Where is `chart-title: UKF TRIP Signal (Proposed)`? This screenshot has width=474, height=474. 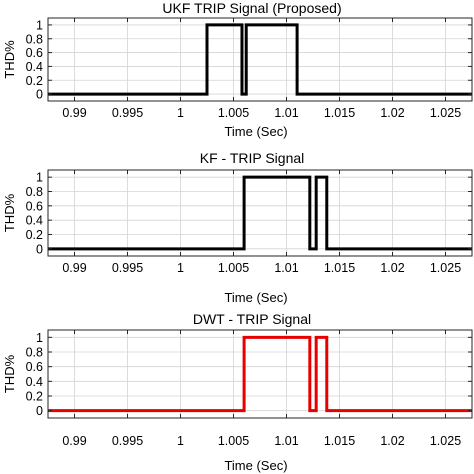
chart-title: UKF TRIP Signal (Proposed) is located at coordinates (251, 8).